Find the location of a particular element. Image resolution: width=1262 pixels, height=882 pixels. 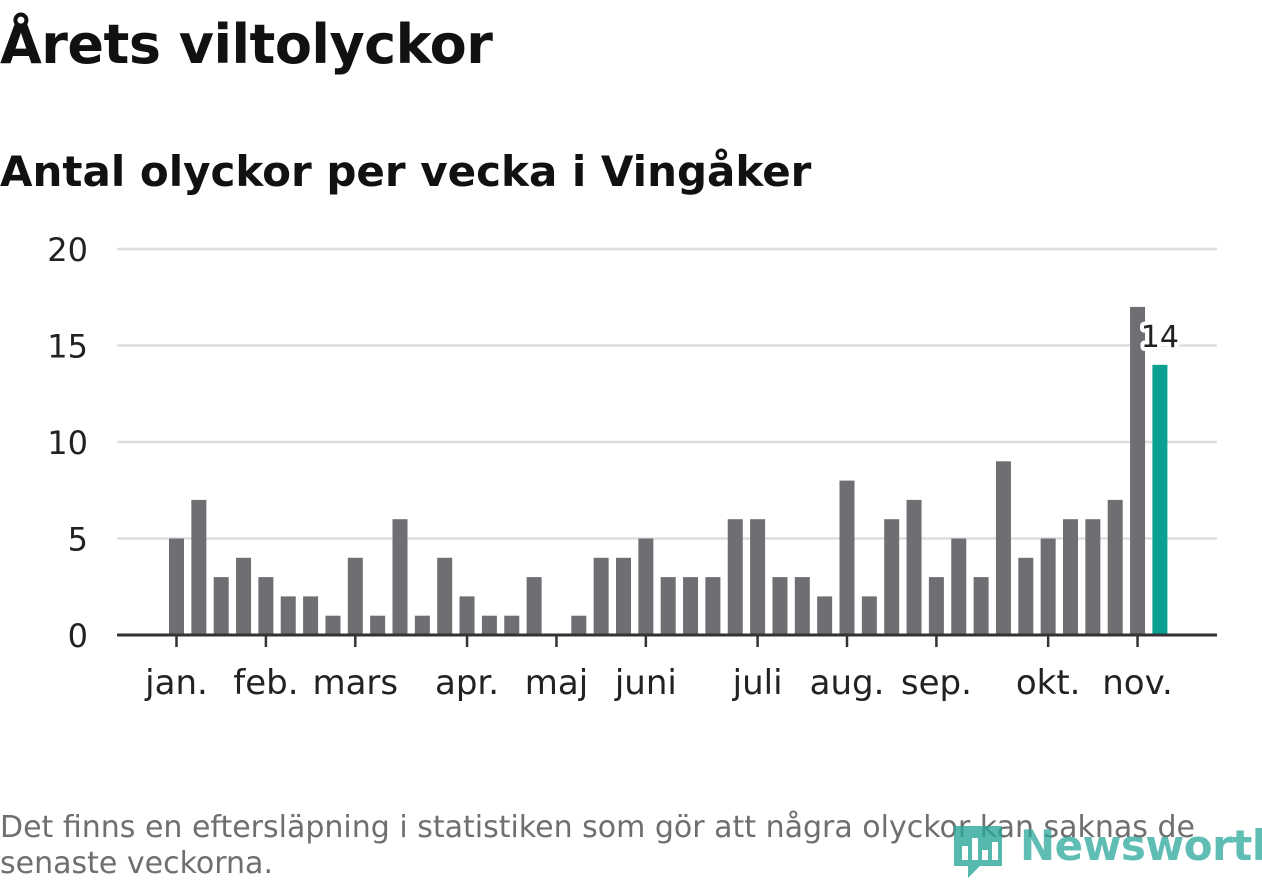

x-tick-label: okt. is located at coordinates (1048, 683).